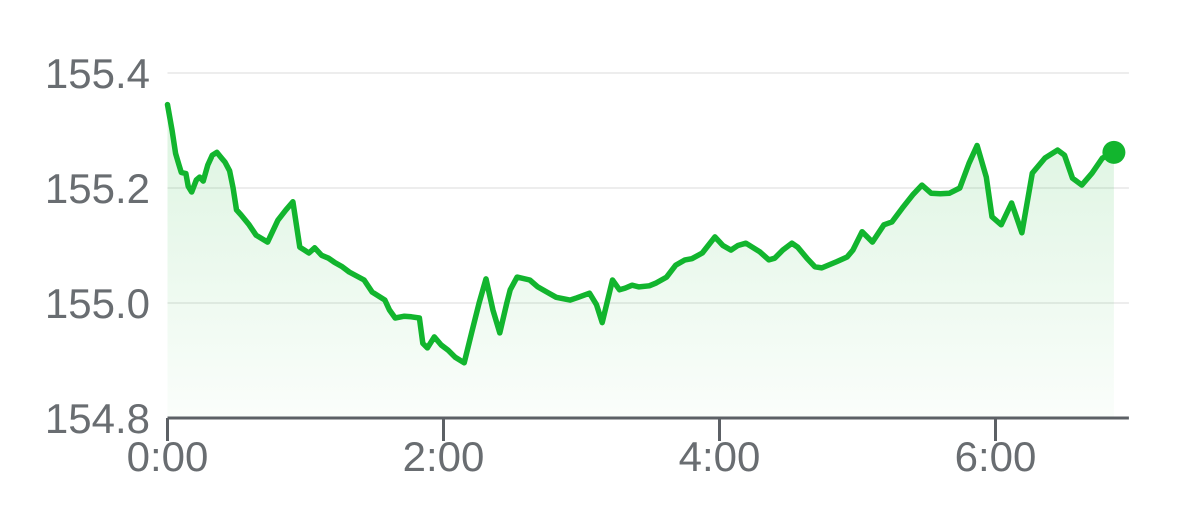  I want to click on last-price-dot, so click(1114, 152).